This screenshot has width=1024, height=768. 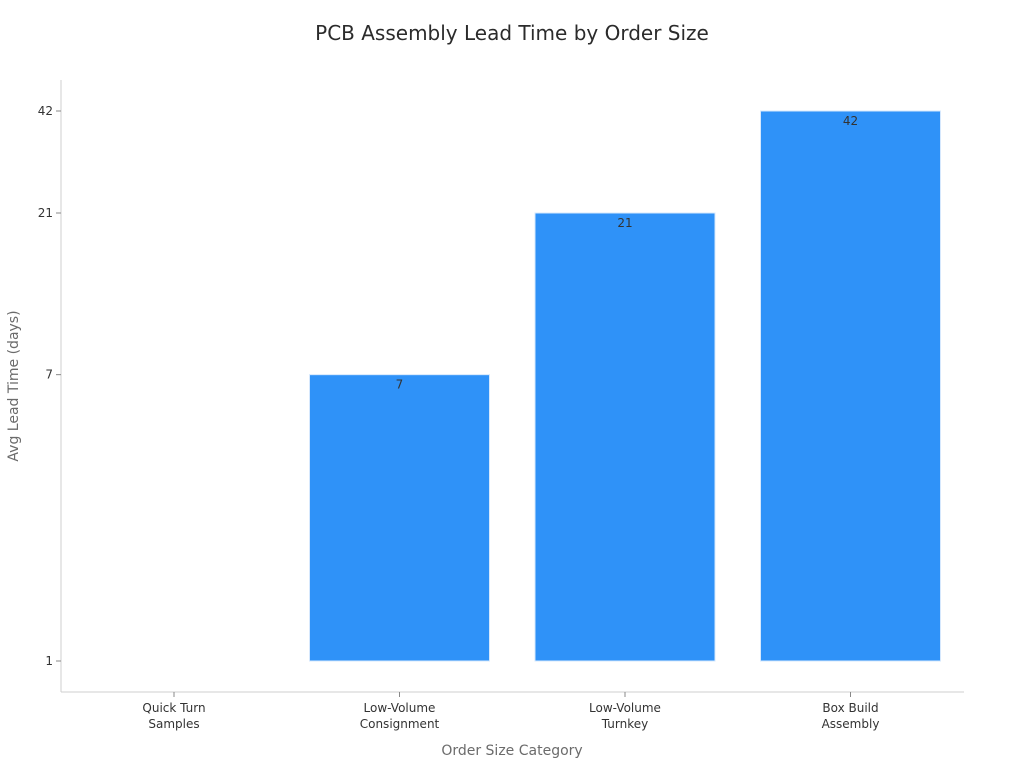 I want to click on x-tick-label-line: Samples, so click(x=173, y=724).